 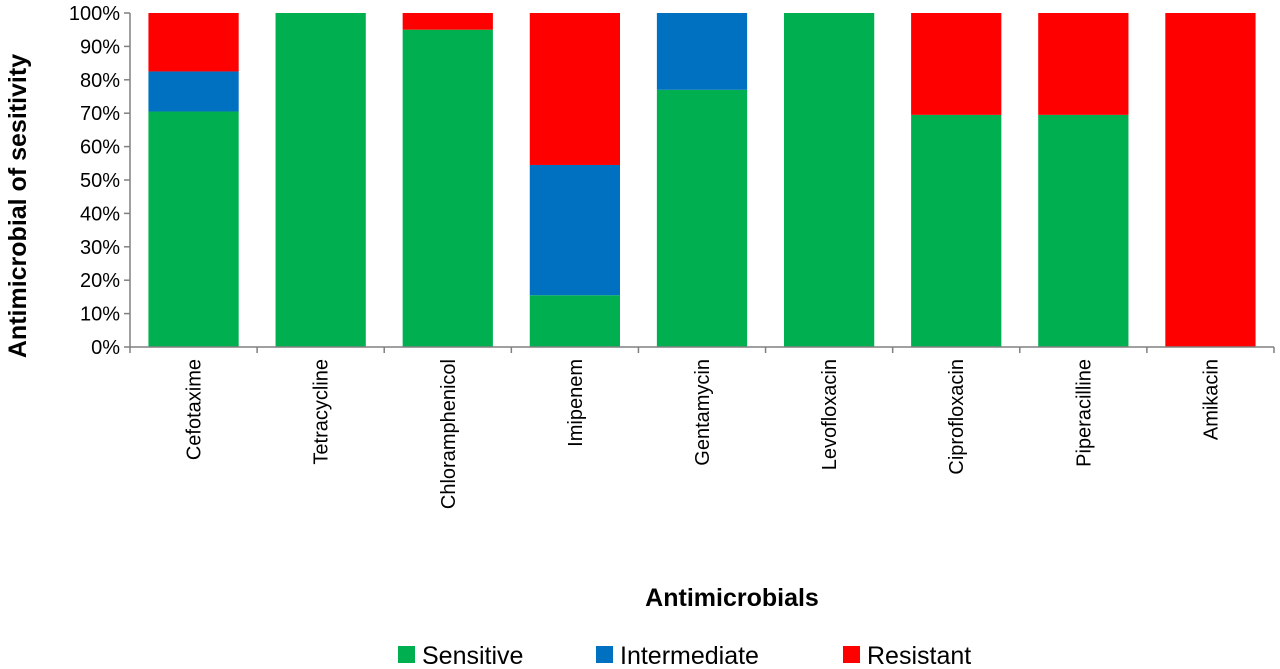 I want to click on y-axis-title: Antimicrobial of sesitivity, so click(x=18, y=206).